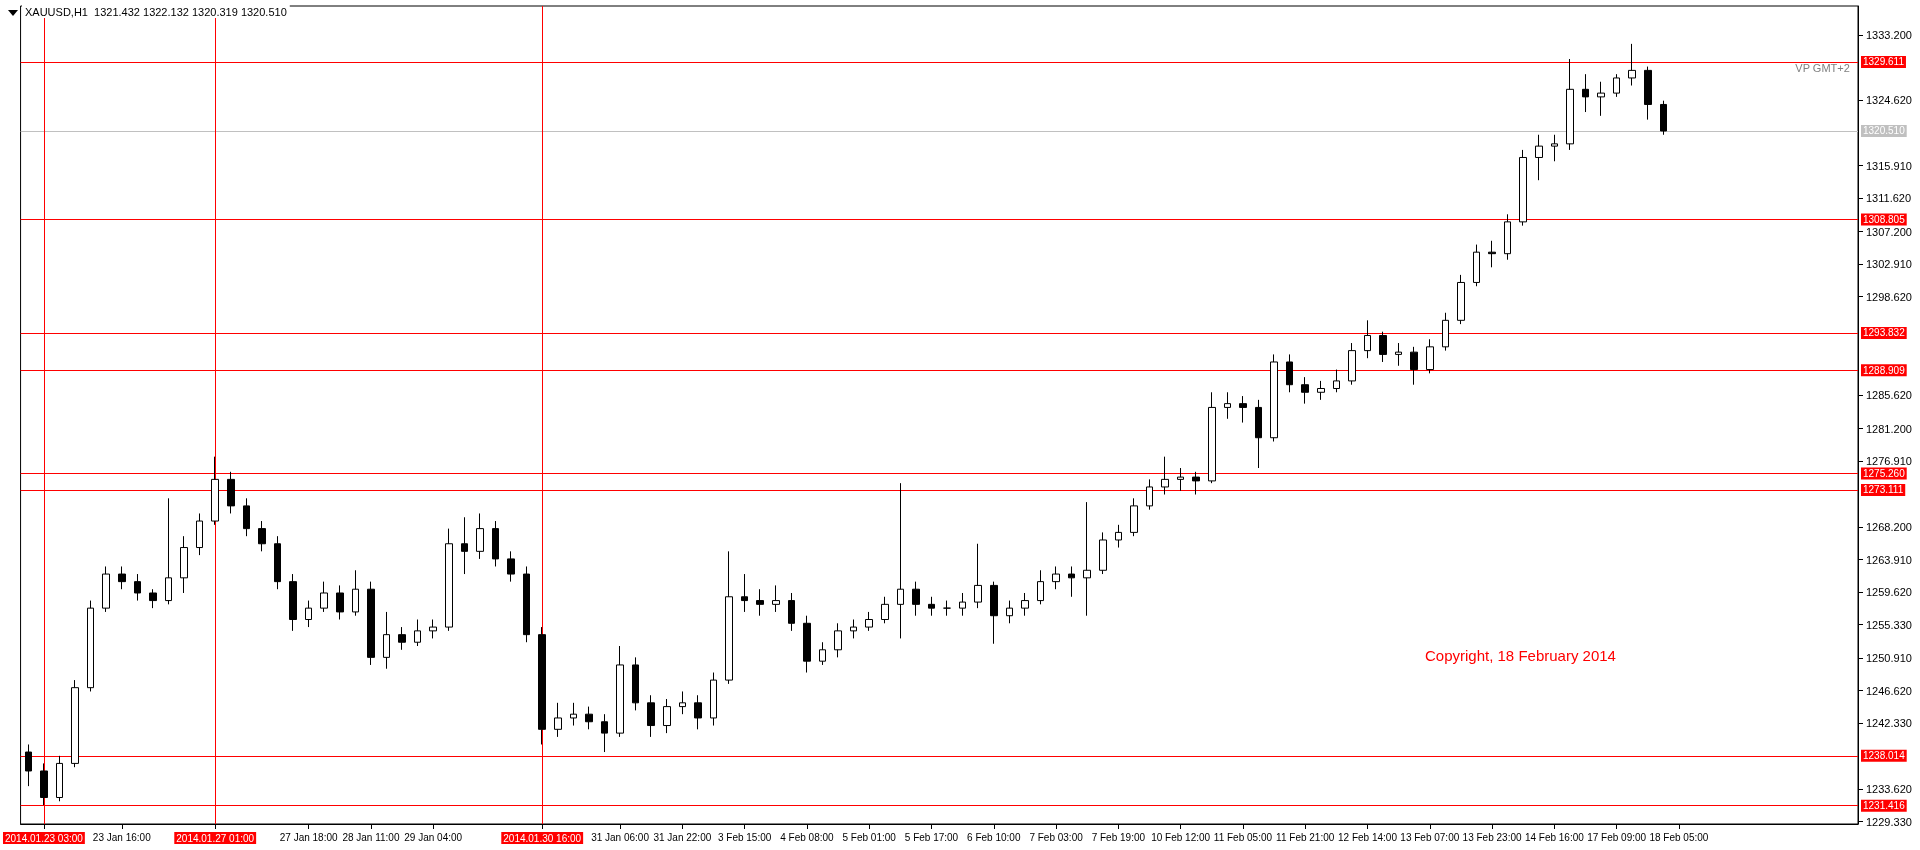 The height and width of the screenshot is (850, 1920). What do you see at coordinates (1368, 837) in the screenshot?
I see `x-tick-label: 12 Feb 14:00` at bounding box center [1368, 837].